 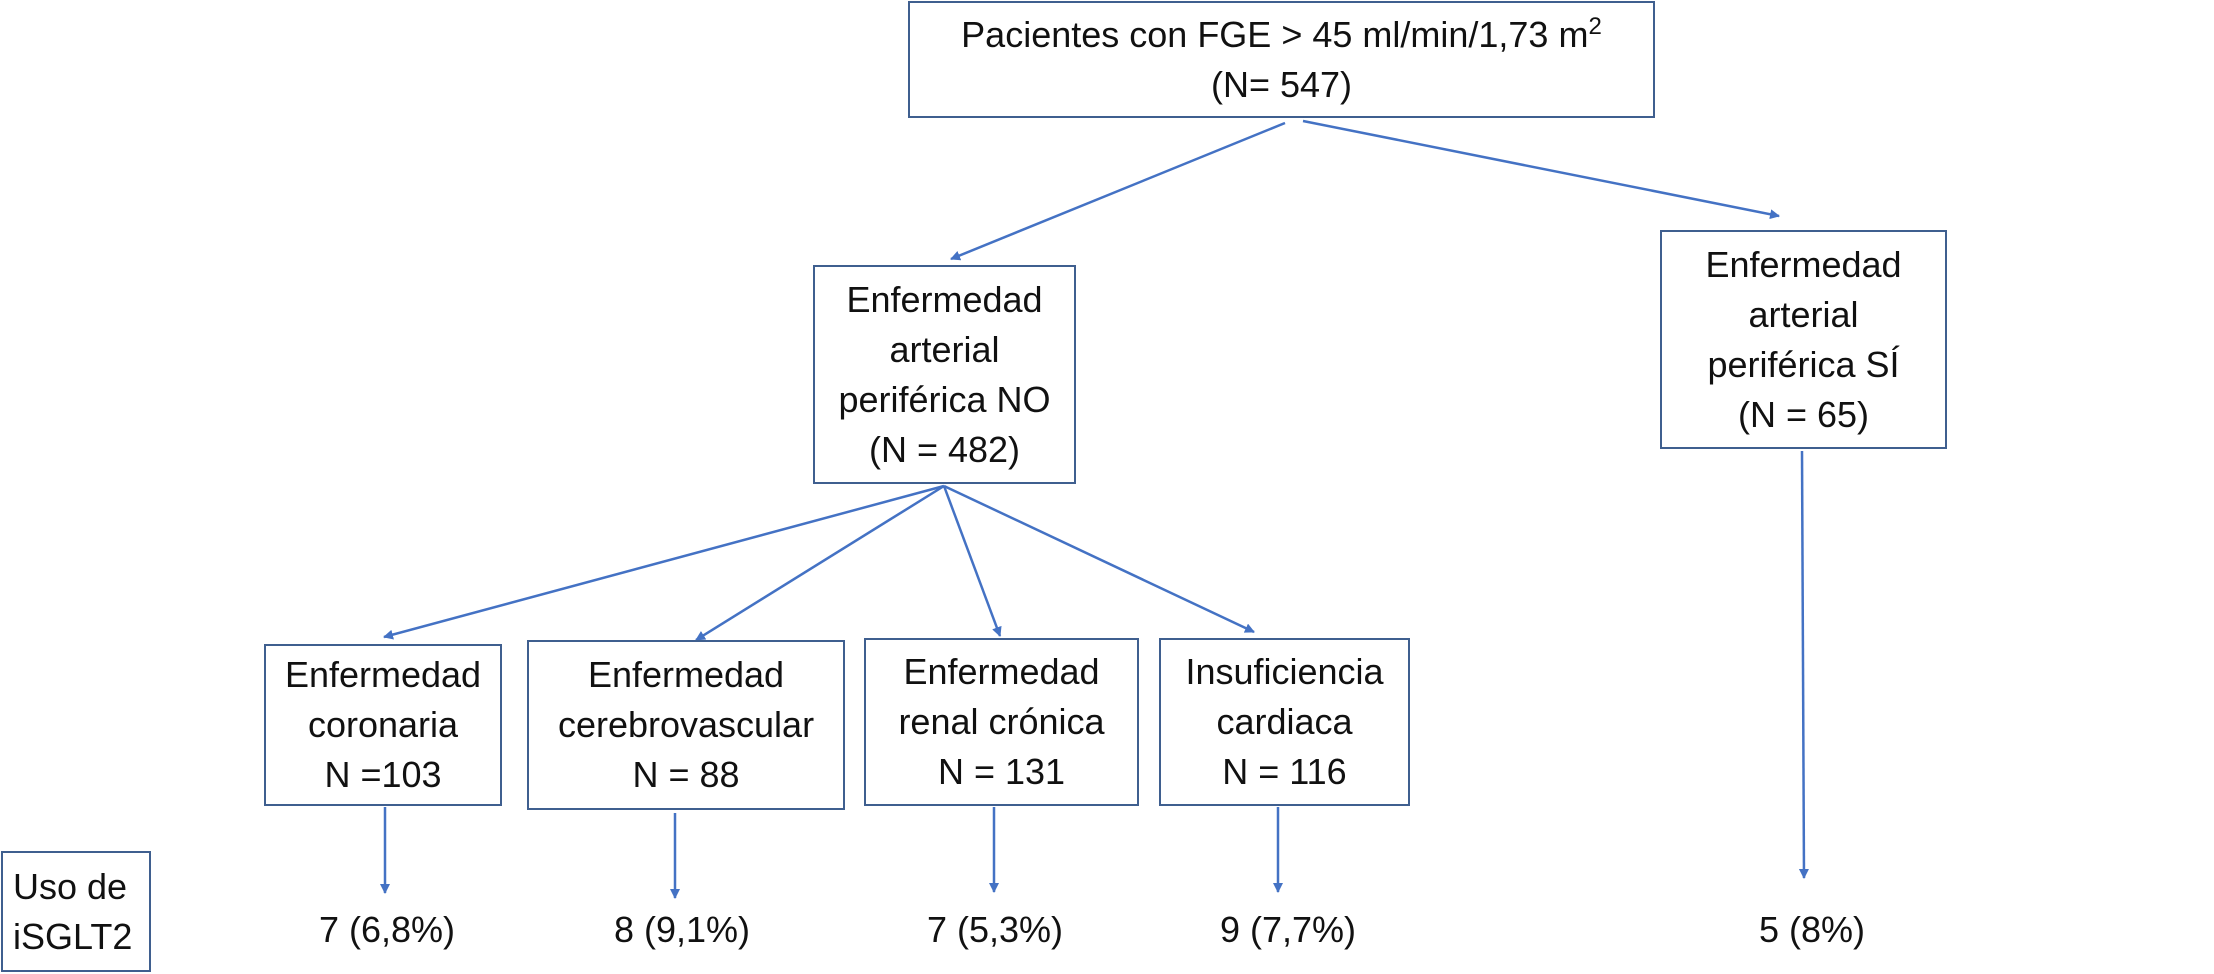 I want to click on pad-no-line: (N = 482), so click(x=944, y=449).